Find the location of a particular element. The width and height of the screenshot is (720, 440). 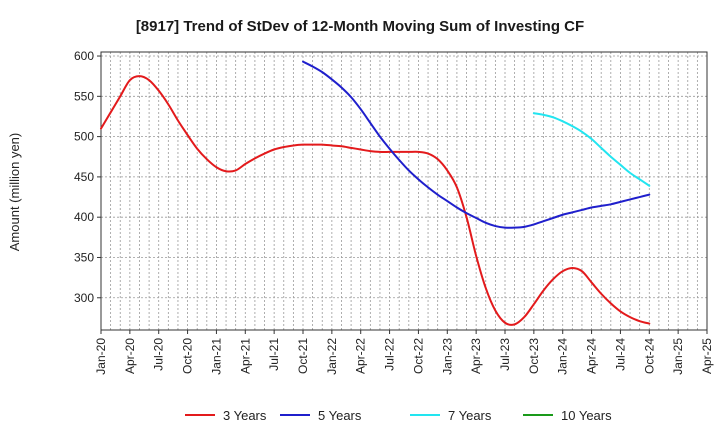

x-tick-label: Oct-23 is located at coordinates (534, 356).